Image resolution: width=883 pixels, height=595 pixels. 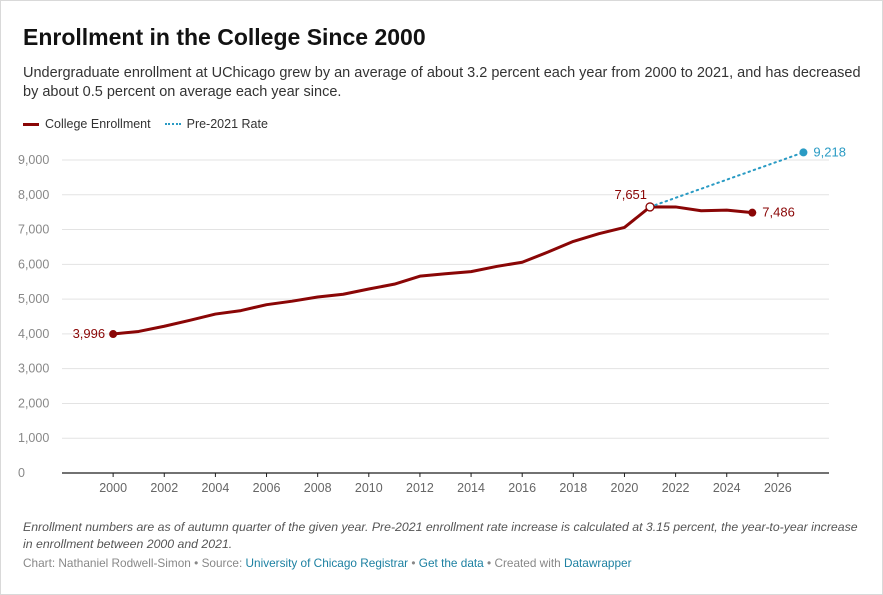 I want to click on x-tick-label: 2018, so click(x=573, y=488).